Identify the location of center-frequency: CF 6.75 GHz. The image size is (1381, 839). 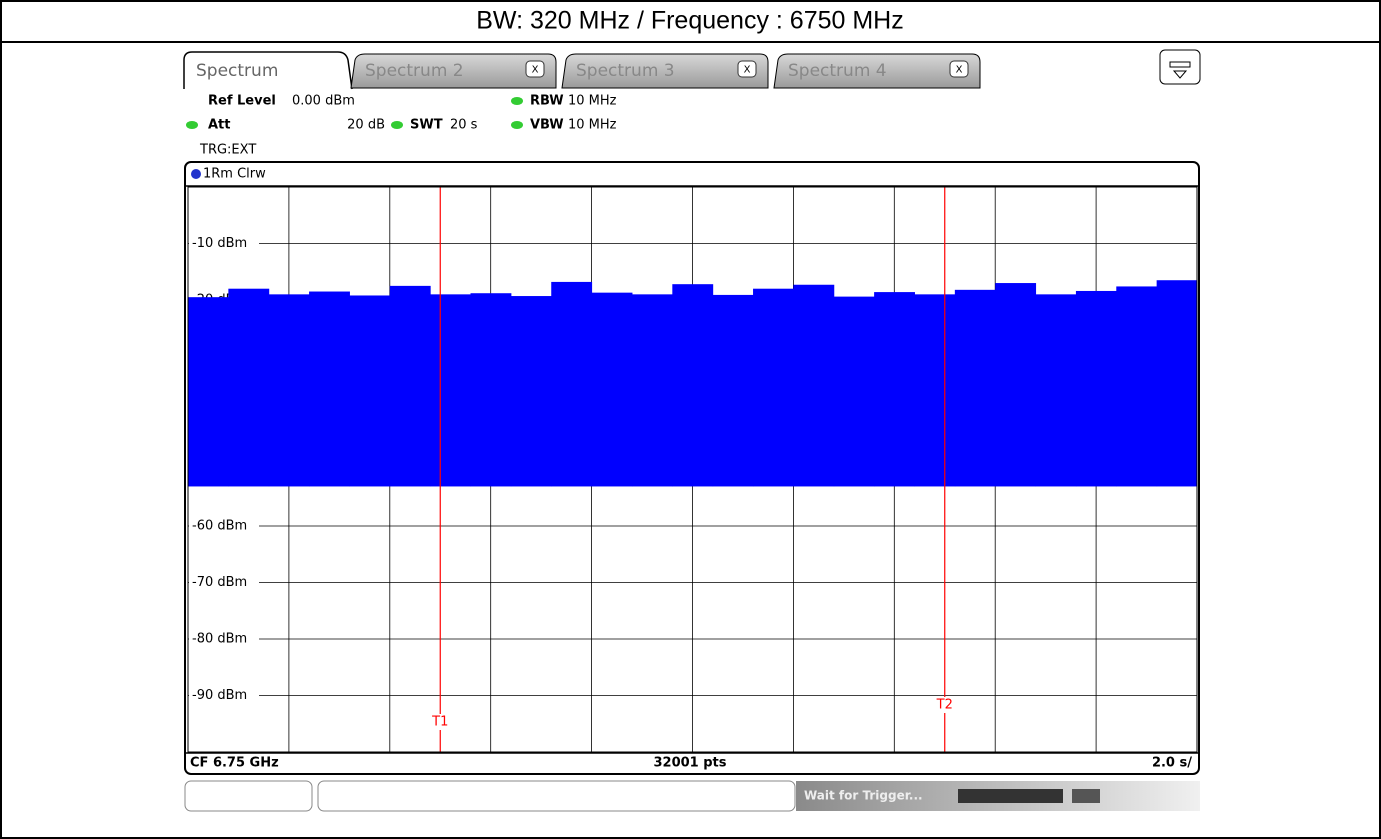
(234, 763).